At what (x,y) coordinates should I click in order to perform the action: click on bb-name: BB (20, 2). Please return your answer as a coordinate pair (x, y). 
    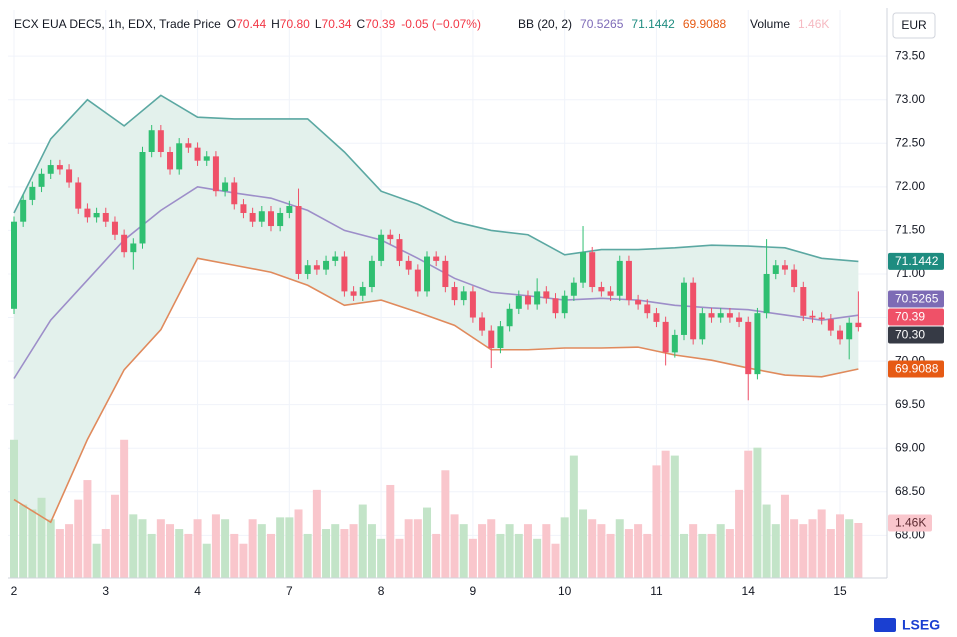
    Looking at the image, I should click on (545, 24).